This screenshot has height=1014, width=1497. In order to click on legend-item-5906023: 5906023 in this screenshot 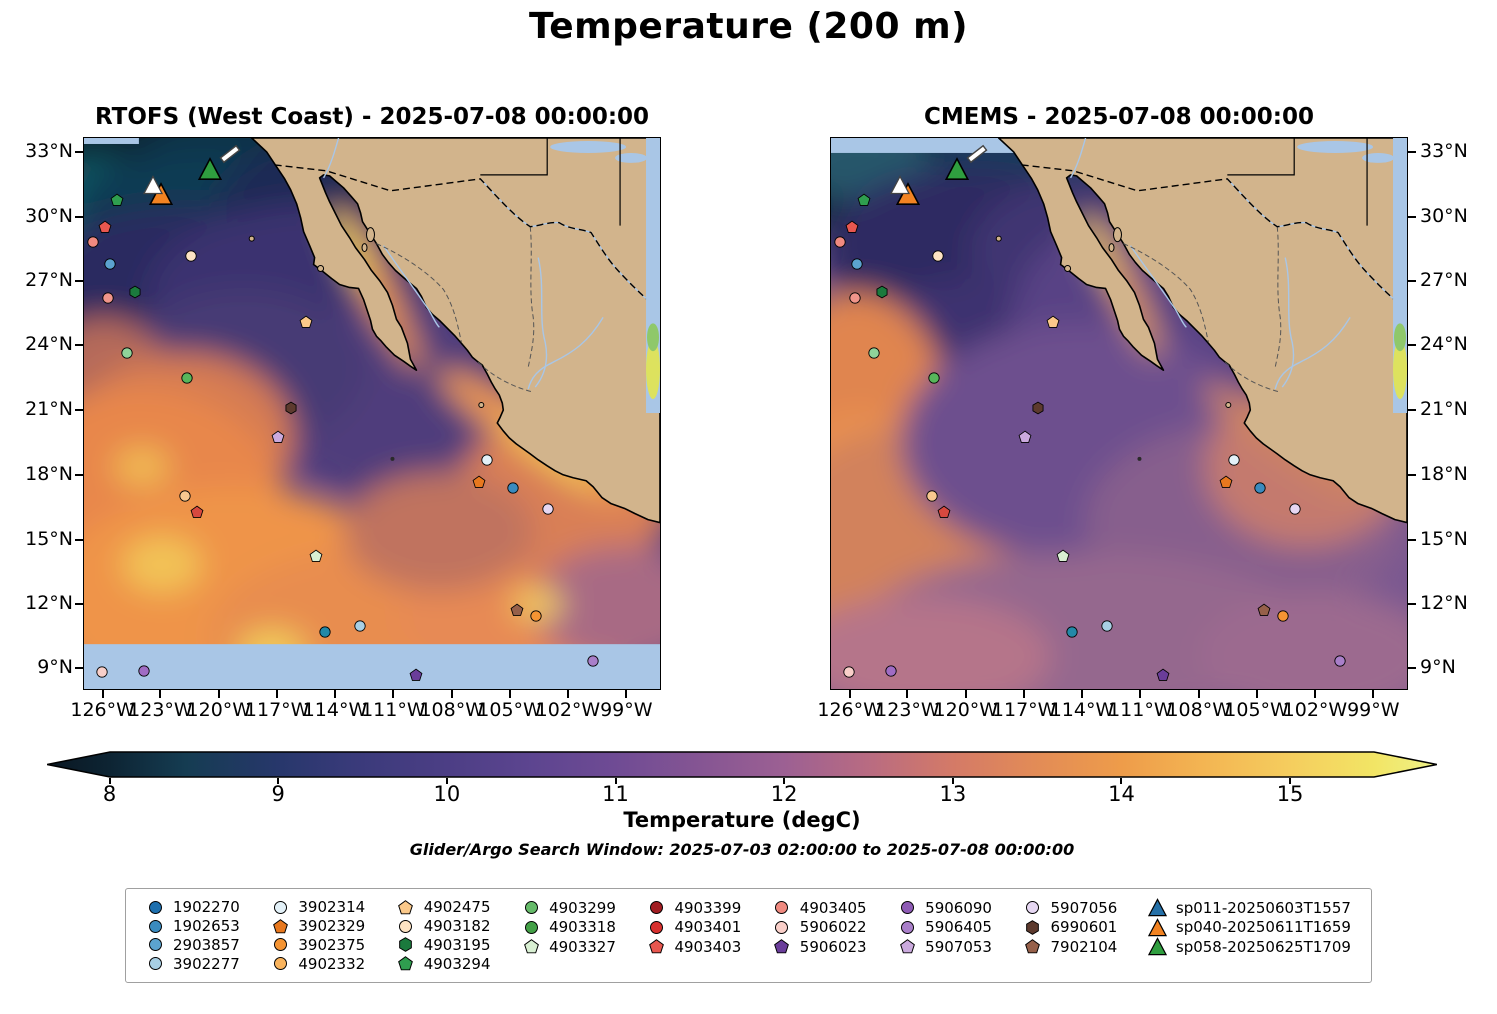, I will do `click(820, 947)`.